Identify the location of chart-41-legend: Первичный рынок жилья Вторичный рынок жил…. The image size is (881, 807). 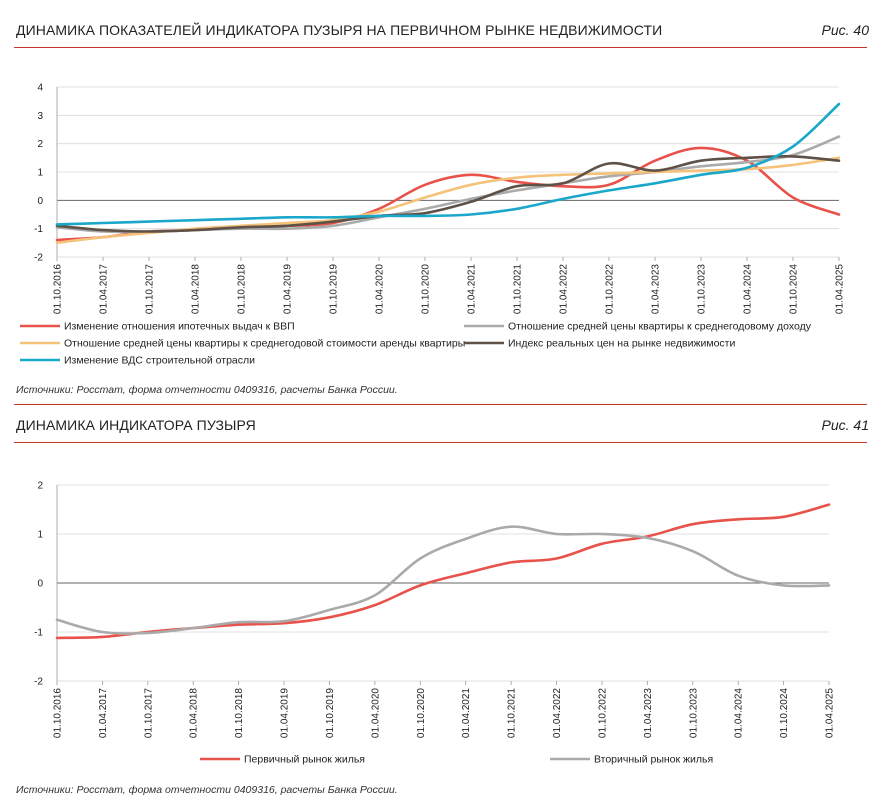
(456, 760).